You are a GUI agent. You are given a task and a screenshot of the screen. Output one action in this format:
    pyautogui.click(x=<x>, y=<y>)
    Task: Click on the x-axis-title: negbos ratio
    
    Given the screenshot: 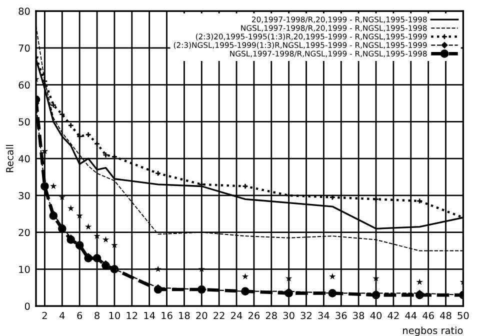 What is the action you would take?
    pyautogui.click(x=433, y=331)
    